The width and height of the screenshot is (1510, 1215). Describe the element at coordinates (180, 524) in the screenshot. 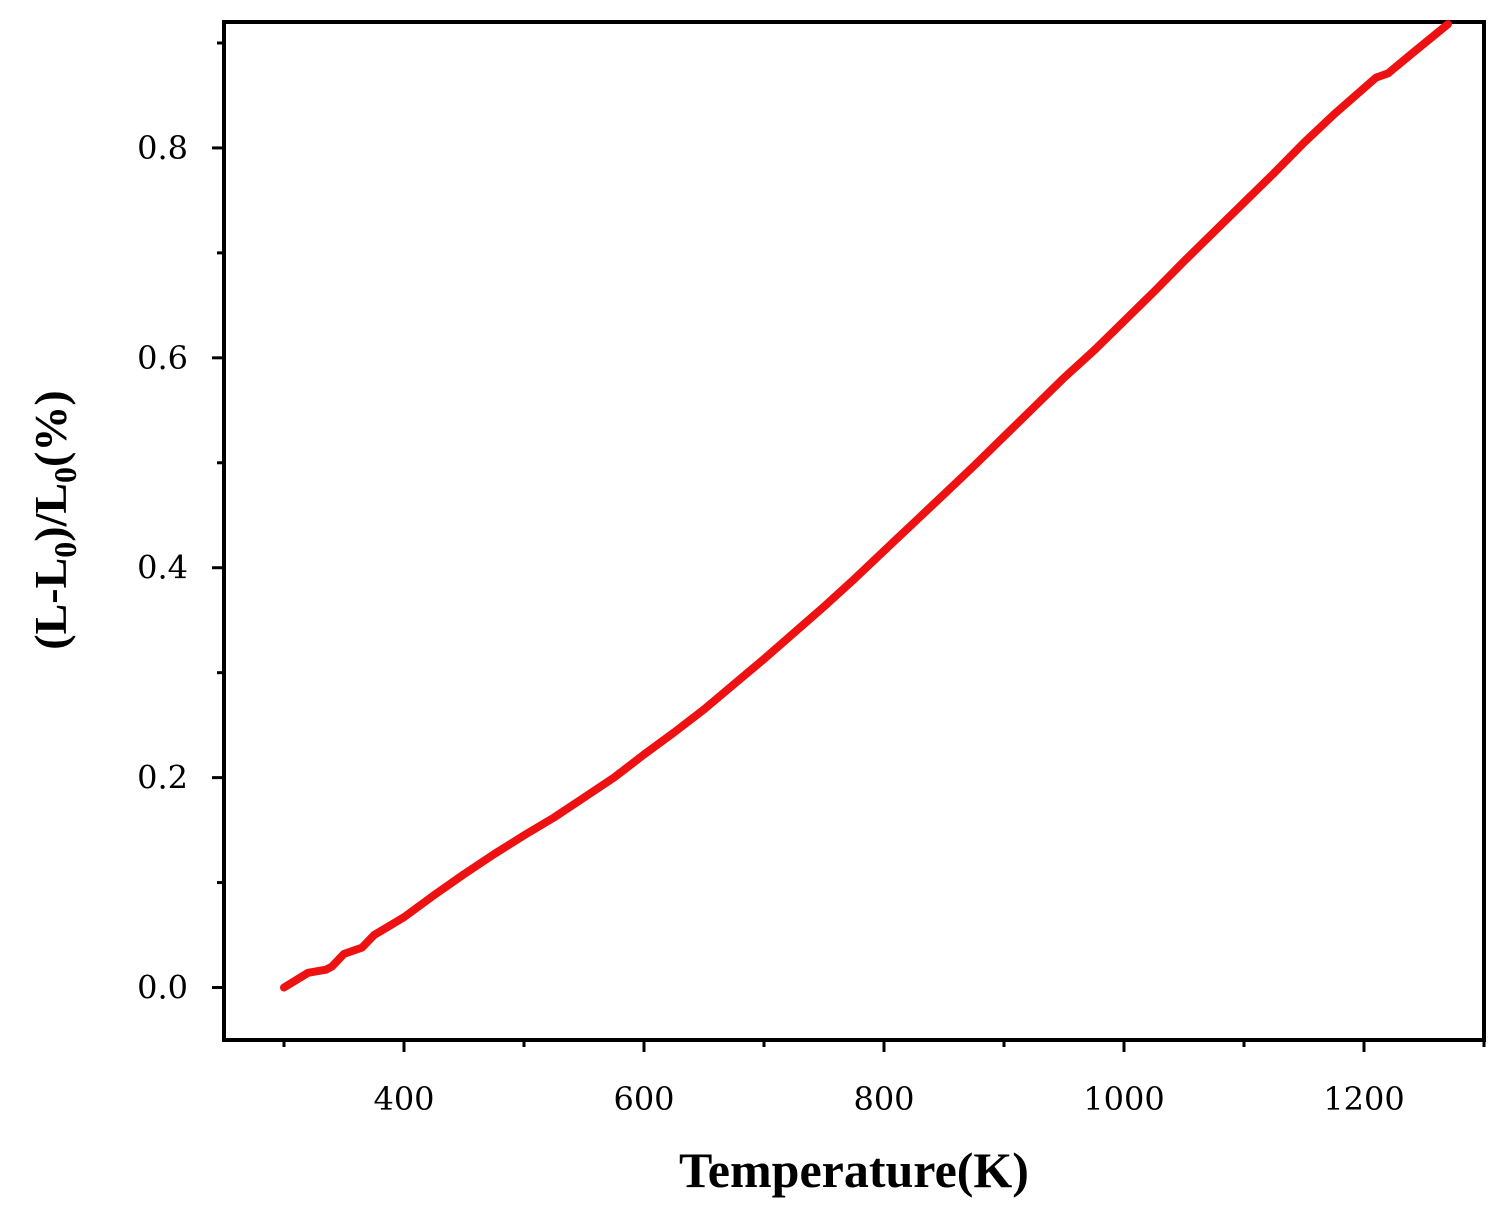

I see `y-axis-ticks: 0.0 0.2 0.4 0.6 0.8` at that location.